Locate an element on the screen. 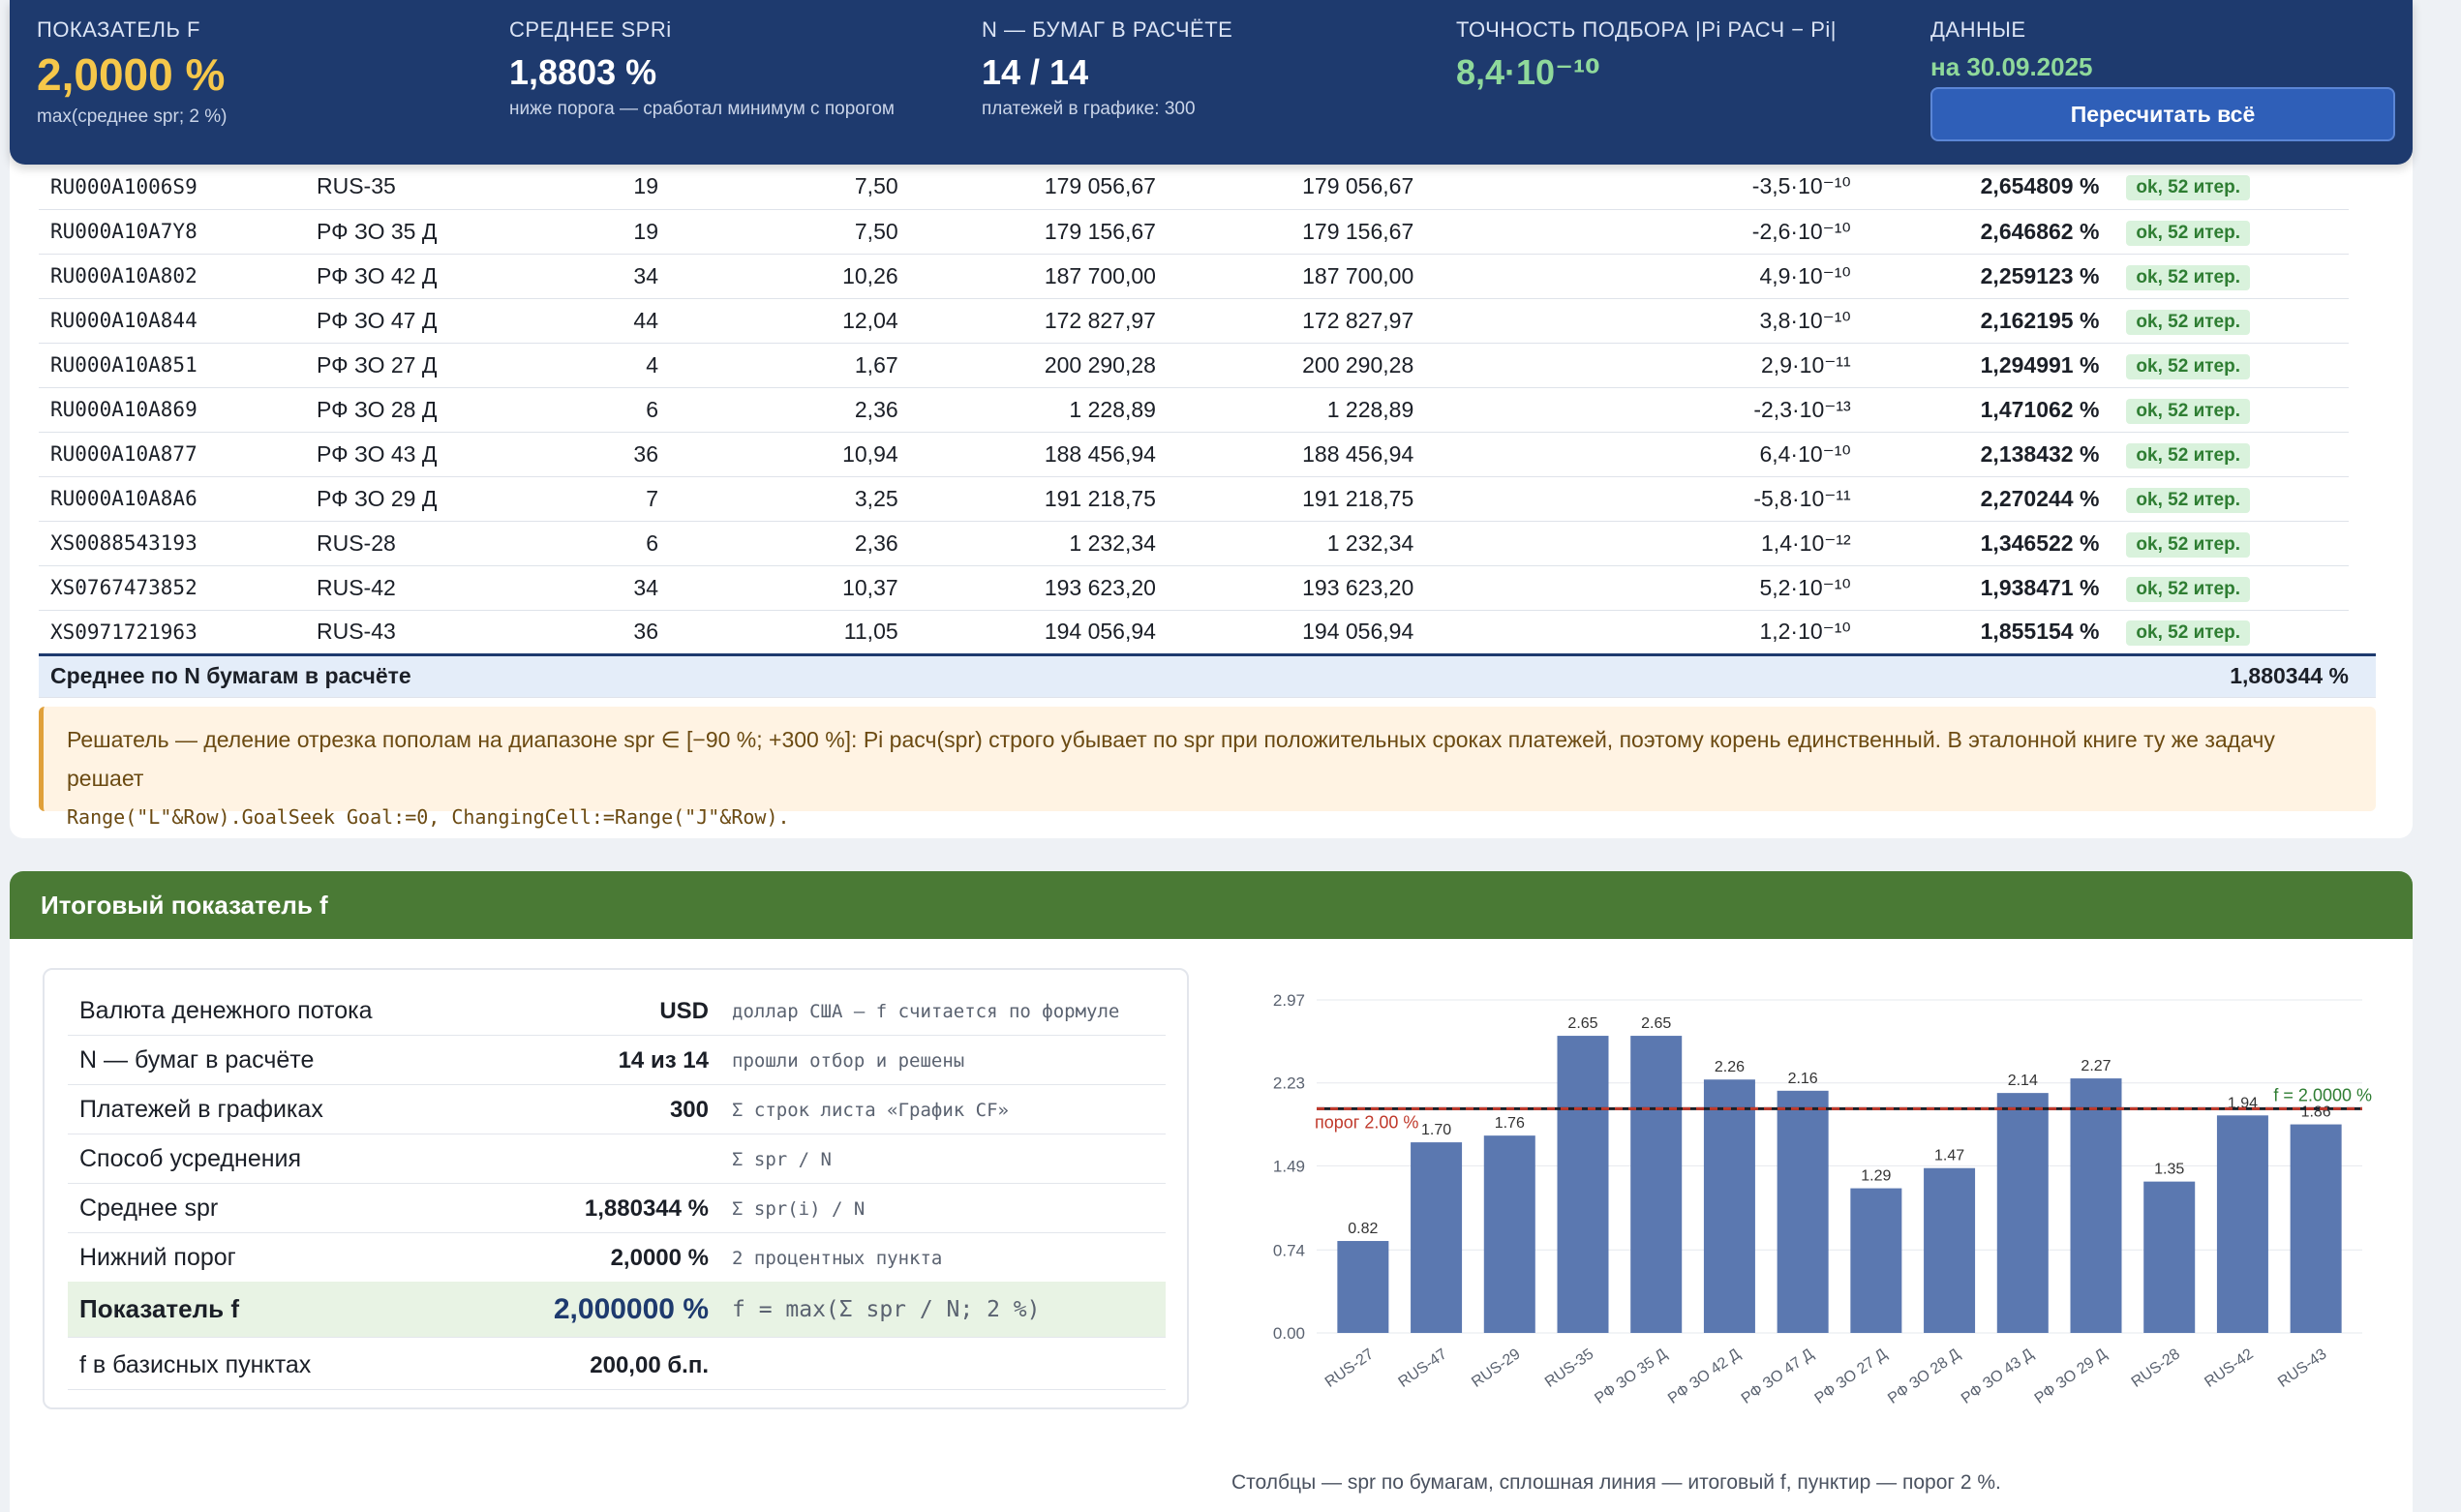 This screenshot has height=1512, width=2461. table-cell-duration: 12,04 is located at coordinates (784, 321).